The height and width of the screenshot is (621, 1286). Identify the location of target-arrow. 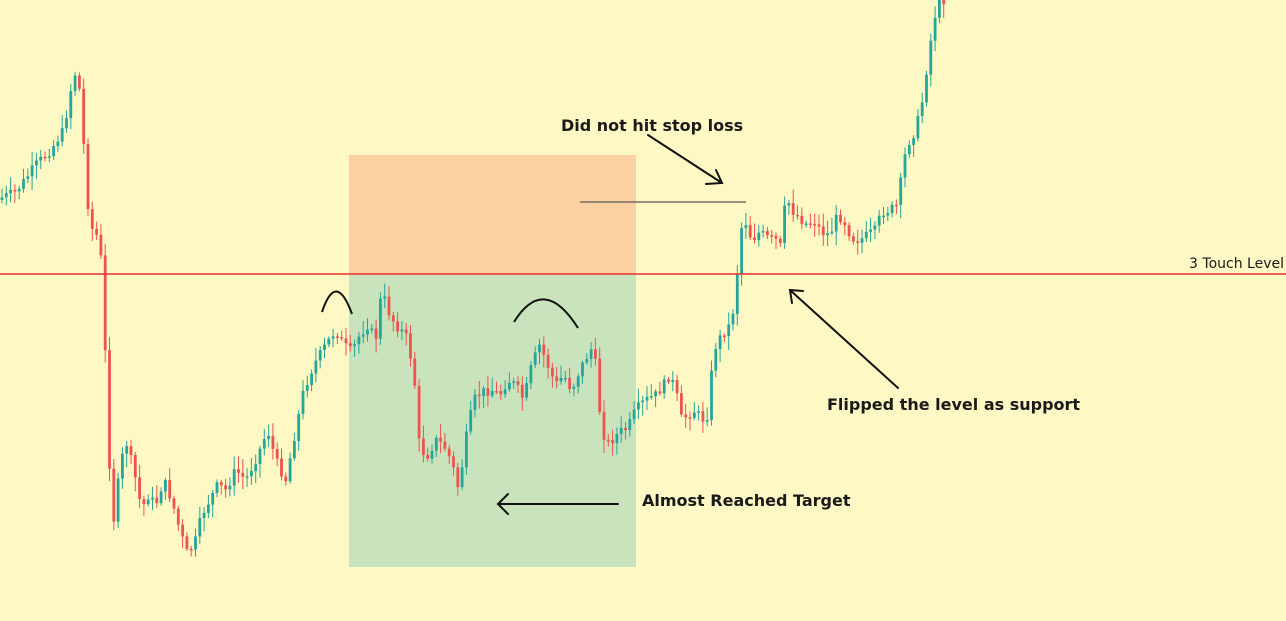
(557, 504).